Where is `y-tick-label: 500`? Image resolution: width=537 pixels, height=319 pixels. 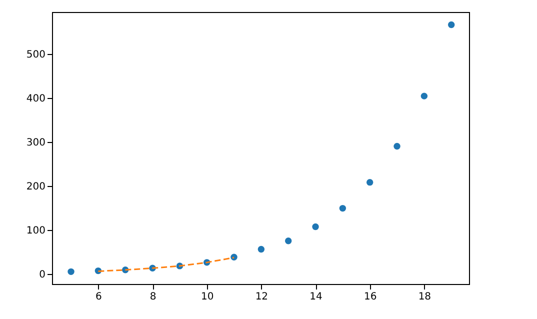
y-tick-label: 500 is located at coordinates (36, 54).